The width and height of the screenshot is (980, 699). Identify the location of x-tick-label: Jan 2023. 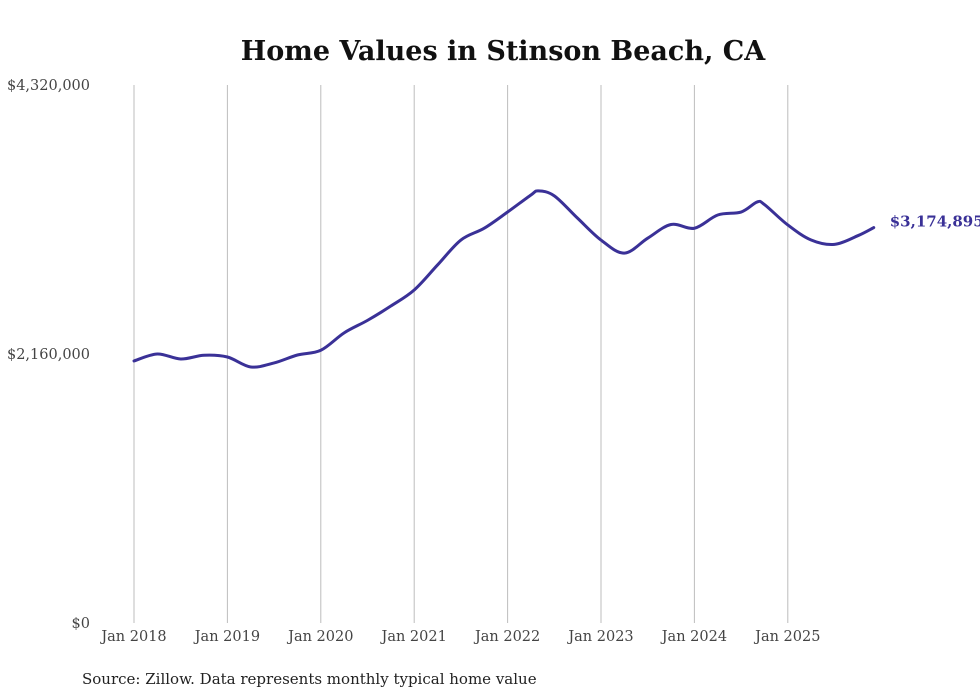
(599, 637).